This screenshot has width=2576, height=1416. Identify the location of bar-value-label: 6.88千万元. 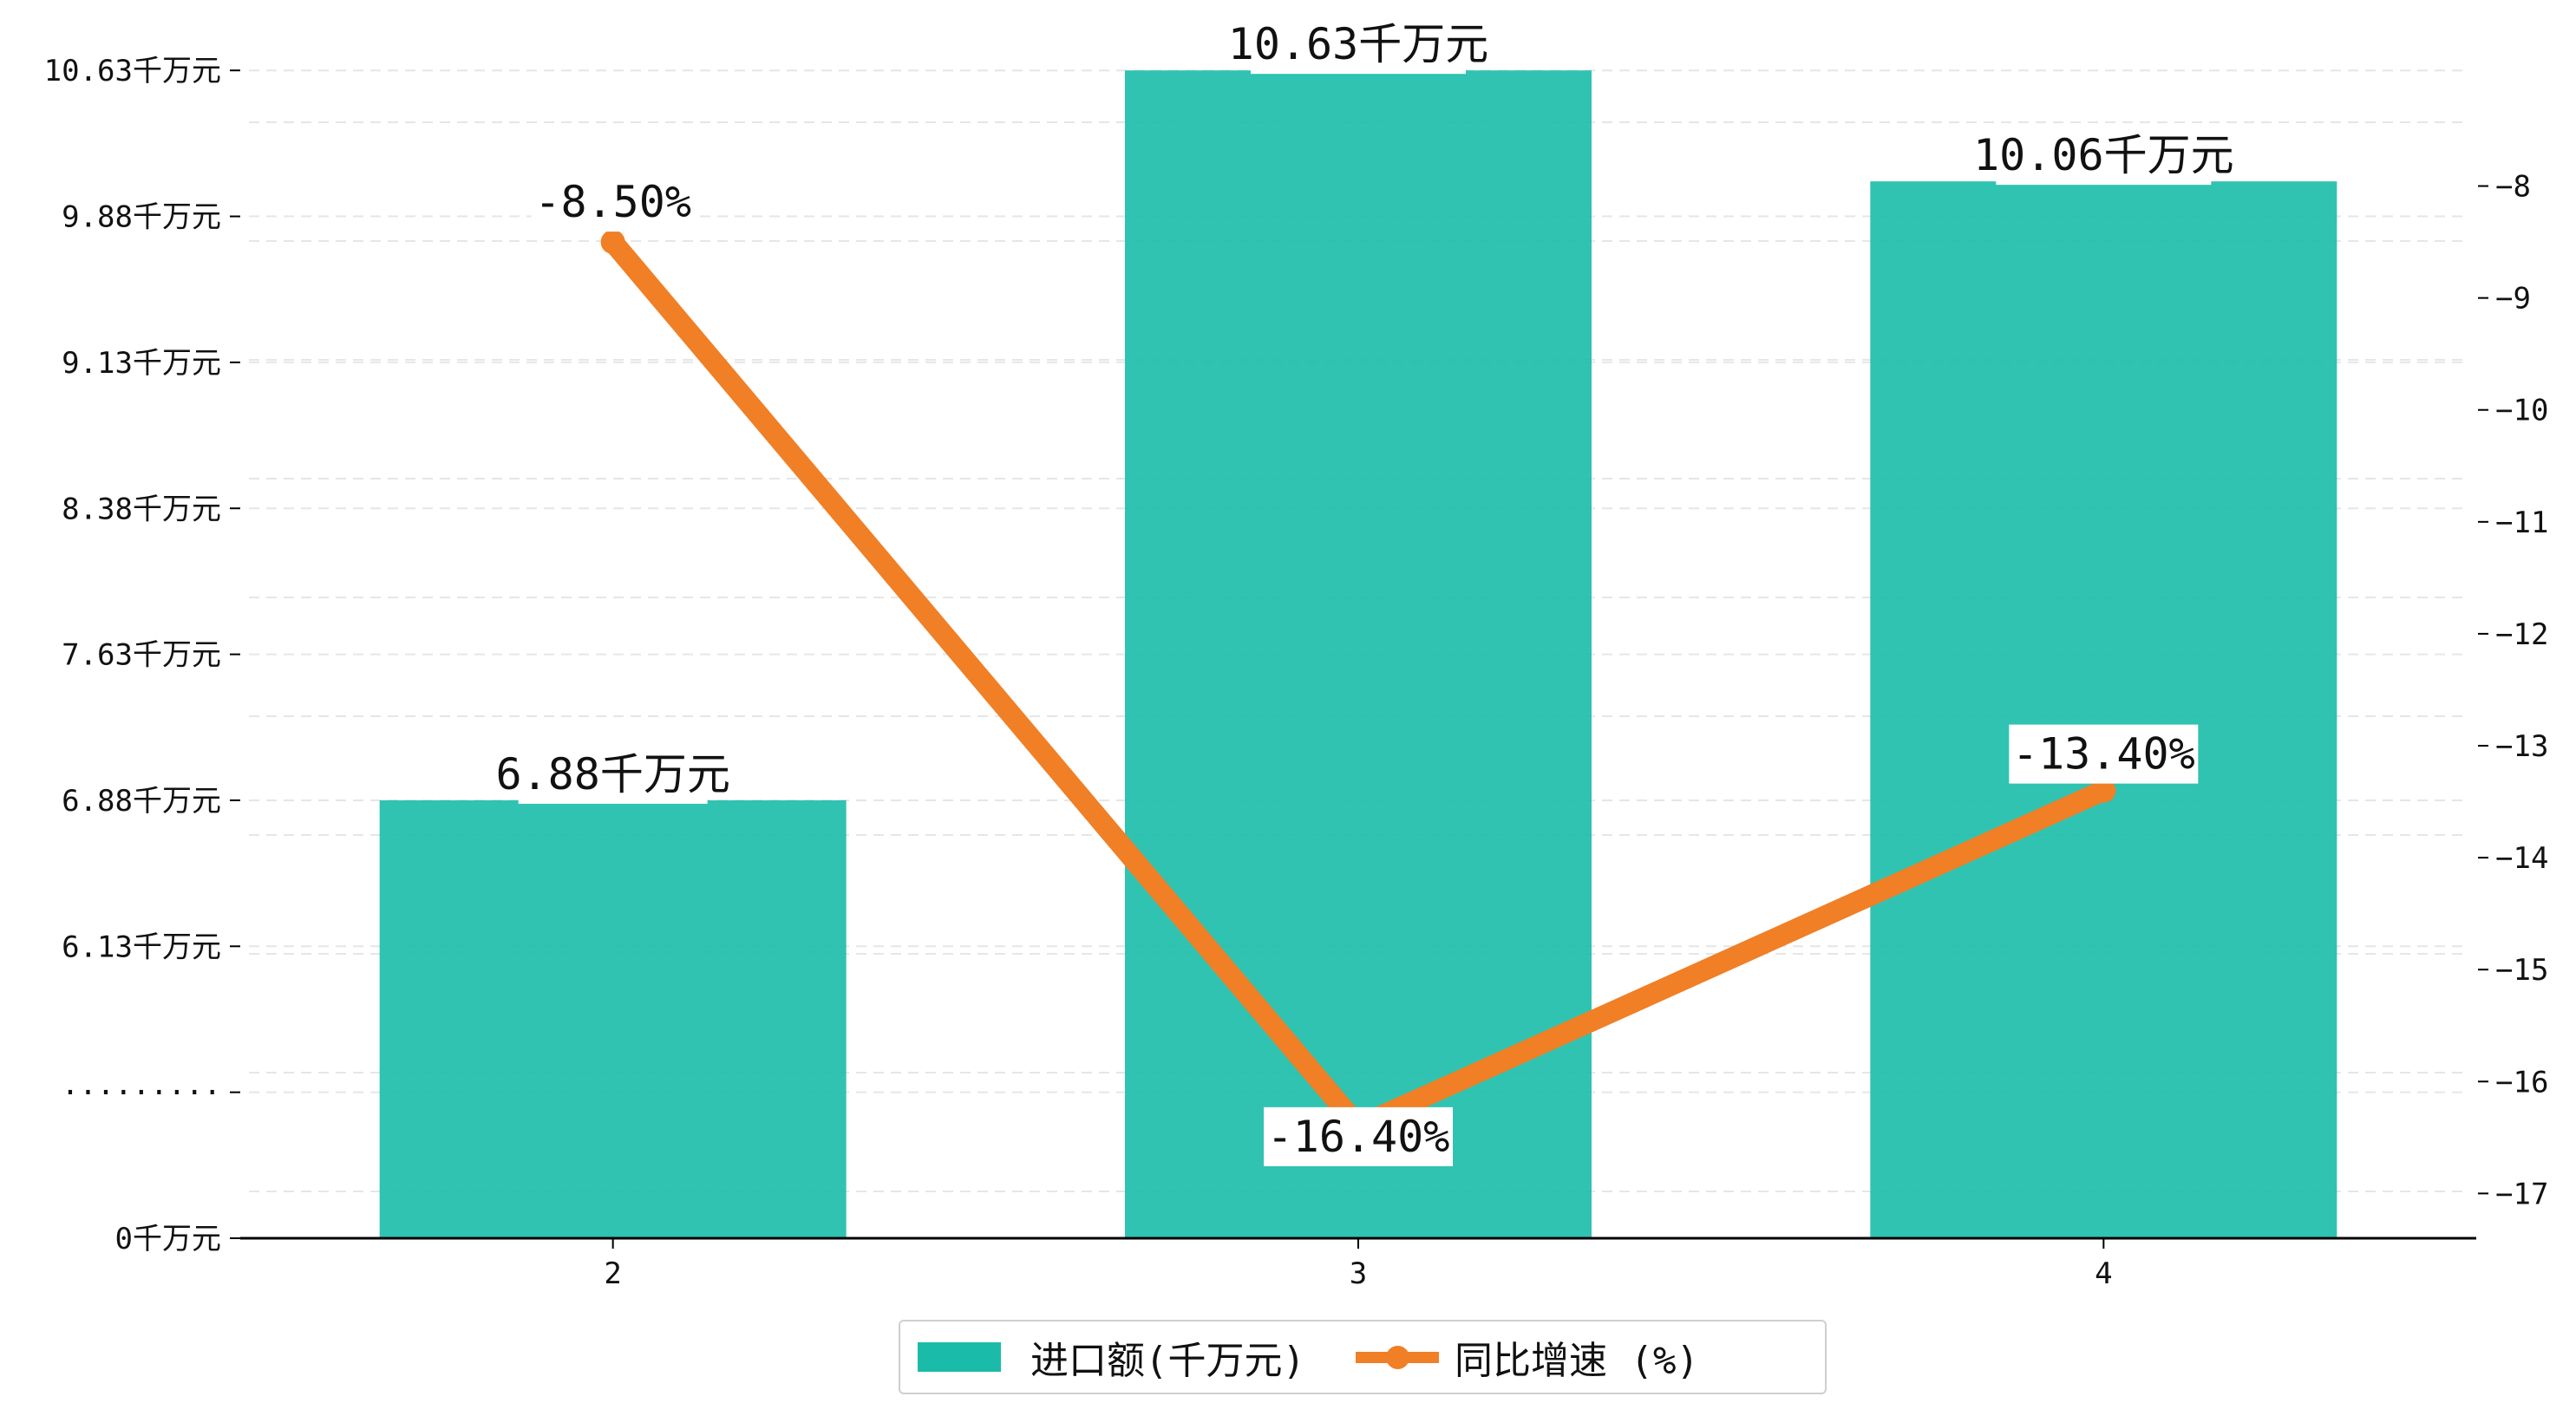
(612, 774).